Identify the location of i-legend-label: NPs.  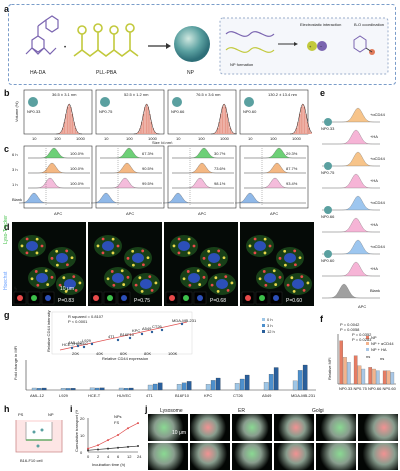
(118, 416).